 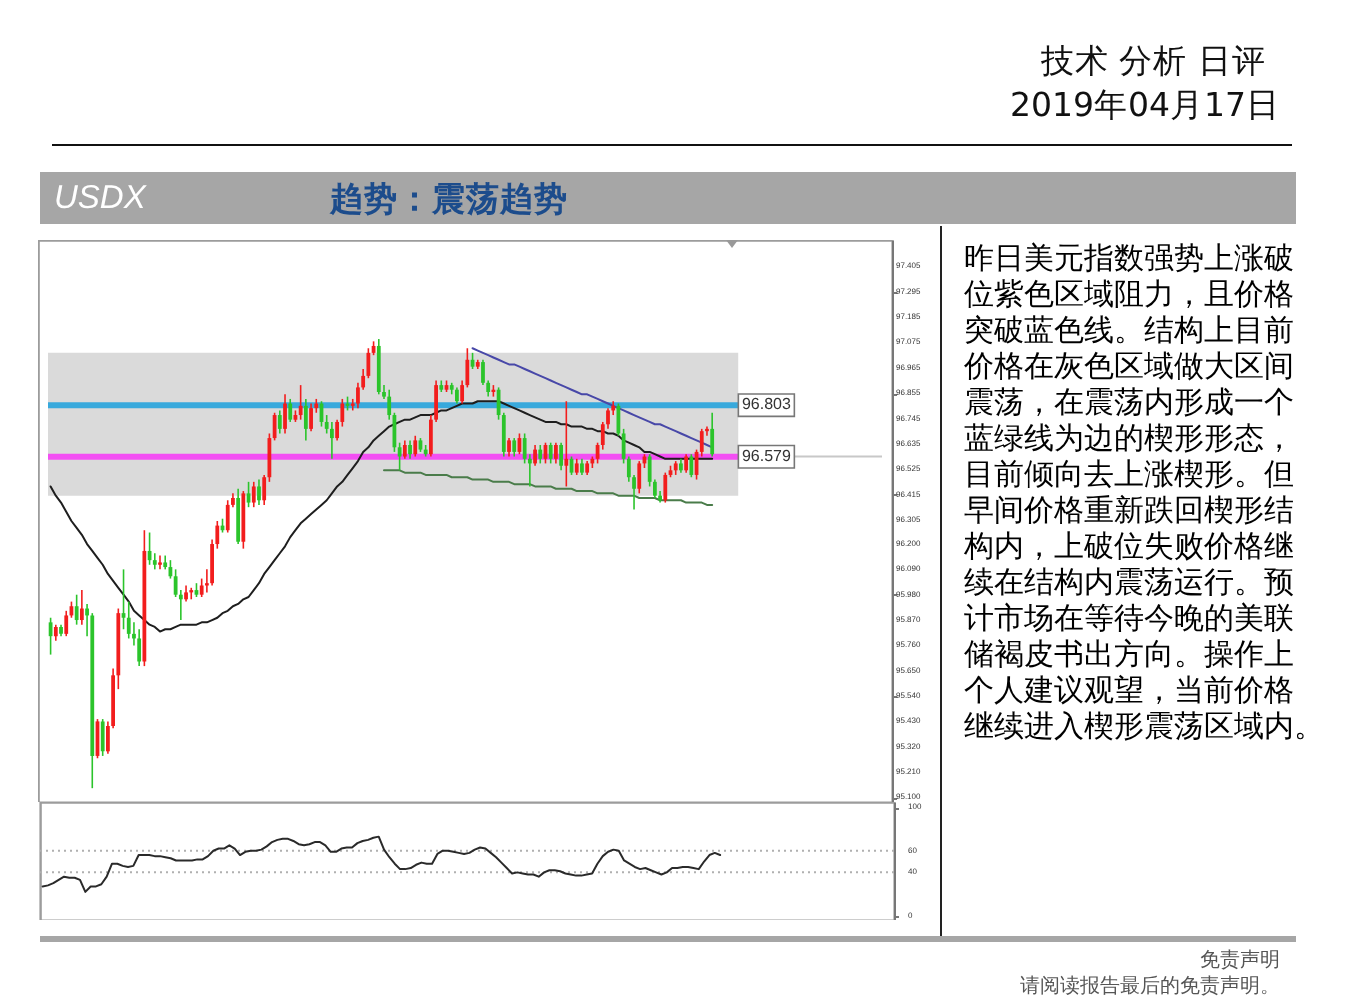 I want to click on text: 技术 分析 日评, so click(x=1153, y=62).